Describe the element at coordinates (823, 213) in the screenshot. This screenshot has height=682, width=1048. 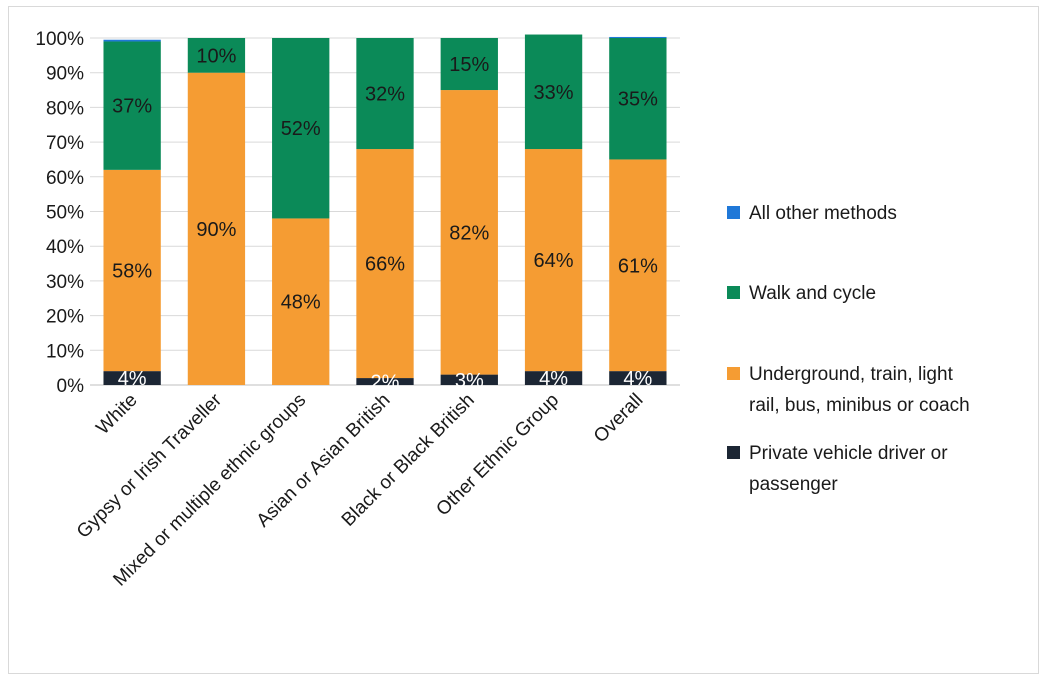
I see `legend-label: All other methods` at that location.